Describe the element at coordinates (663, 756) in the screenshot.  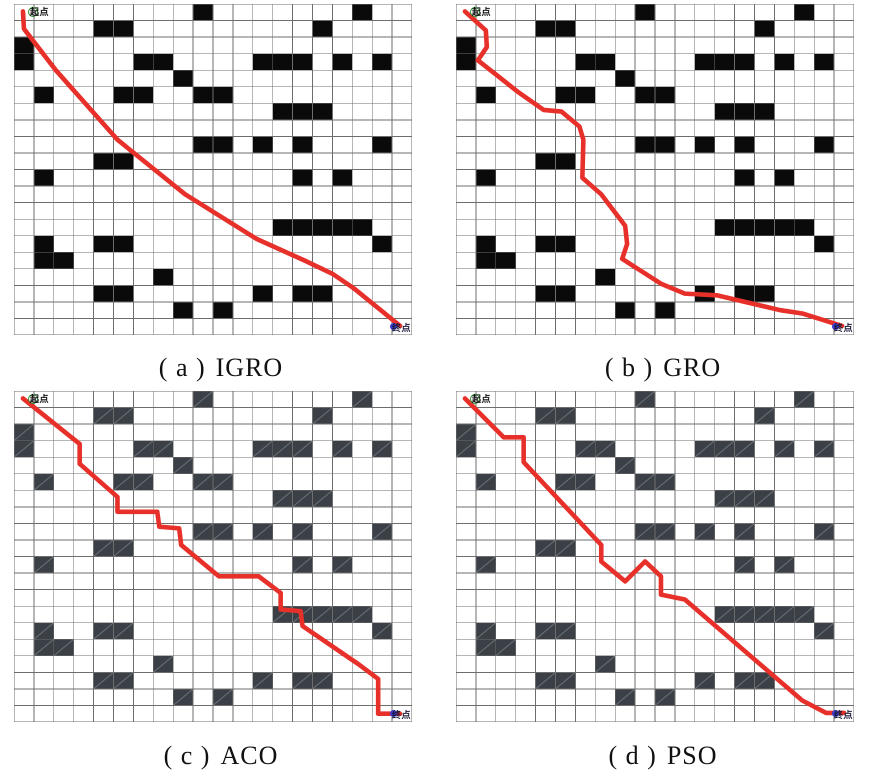
I see `caption-d: ( d ) PSO` at that location.